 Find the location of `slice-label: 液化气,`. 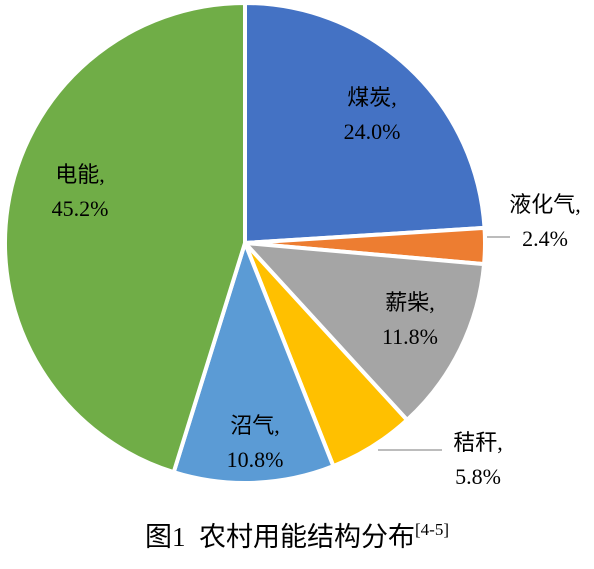

slice-label: 液化气, is located at coordinates (545, 204).